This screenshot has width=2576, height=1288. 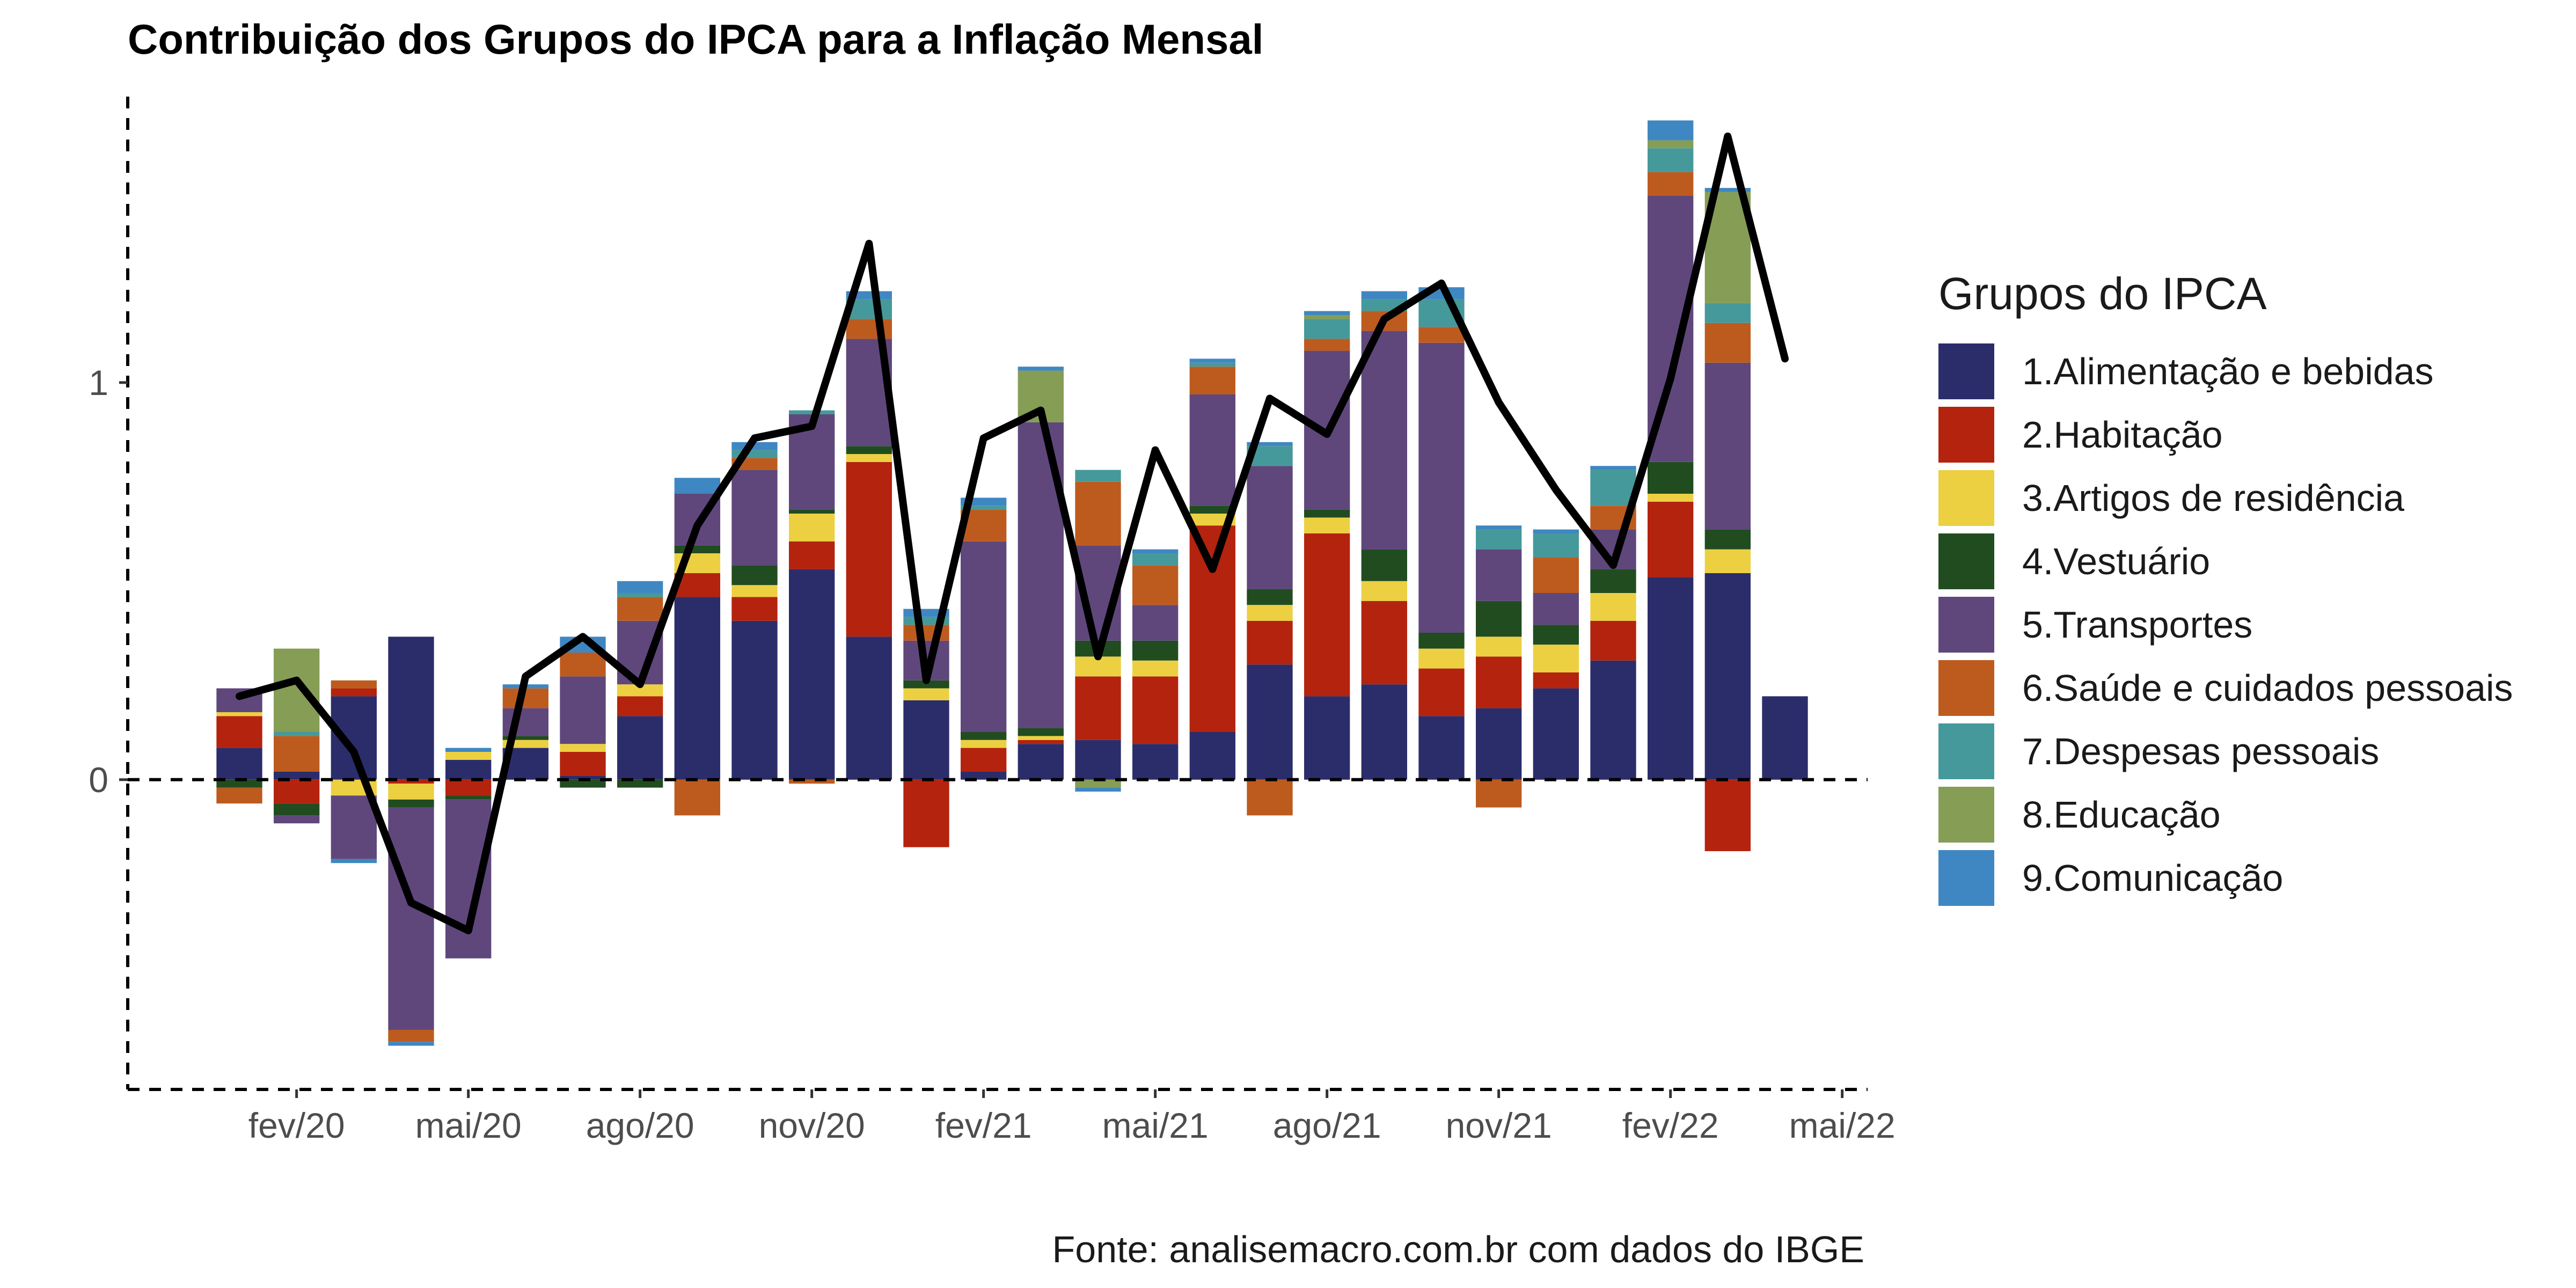 What do you see at coordinates (1212, 756) in the screenshot?
I see `bar-jun/21-series-1` at bounding box center [1212, 756].